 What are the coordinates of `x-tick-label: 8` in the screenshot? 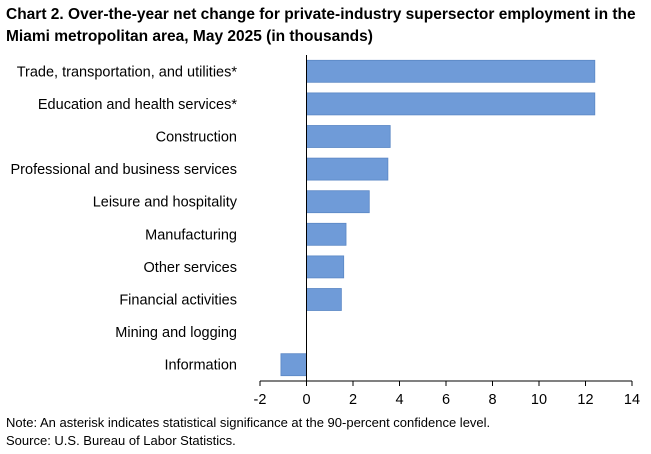 It's located at (492, 400).